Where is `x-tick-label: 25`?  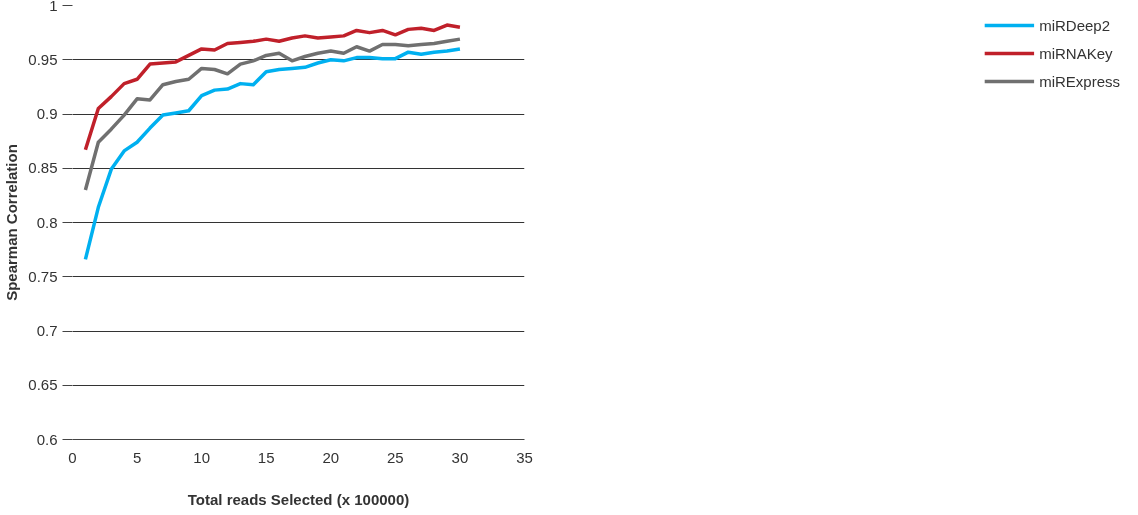 x-tick-label: 25 is located at coordinates (395, 457).